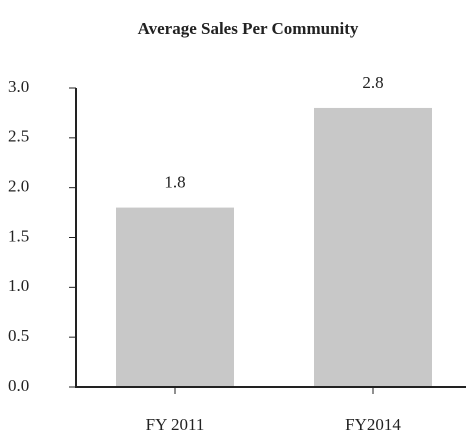  I want to click on bar, so click(175, 297).